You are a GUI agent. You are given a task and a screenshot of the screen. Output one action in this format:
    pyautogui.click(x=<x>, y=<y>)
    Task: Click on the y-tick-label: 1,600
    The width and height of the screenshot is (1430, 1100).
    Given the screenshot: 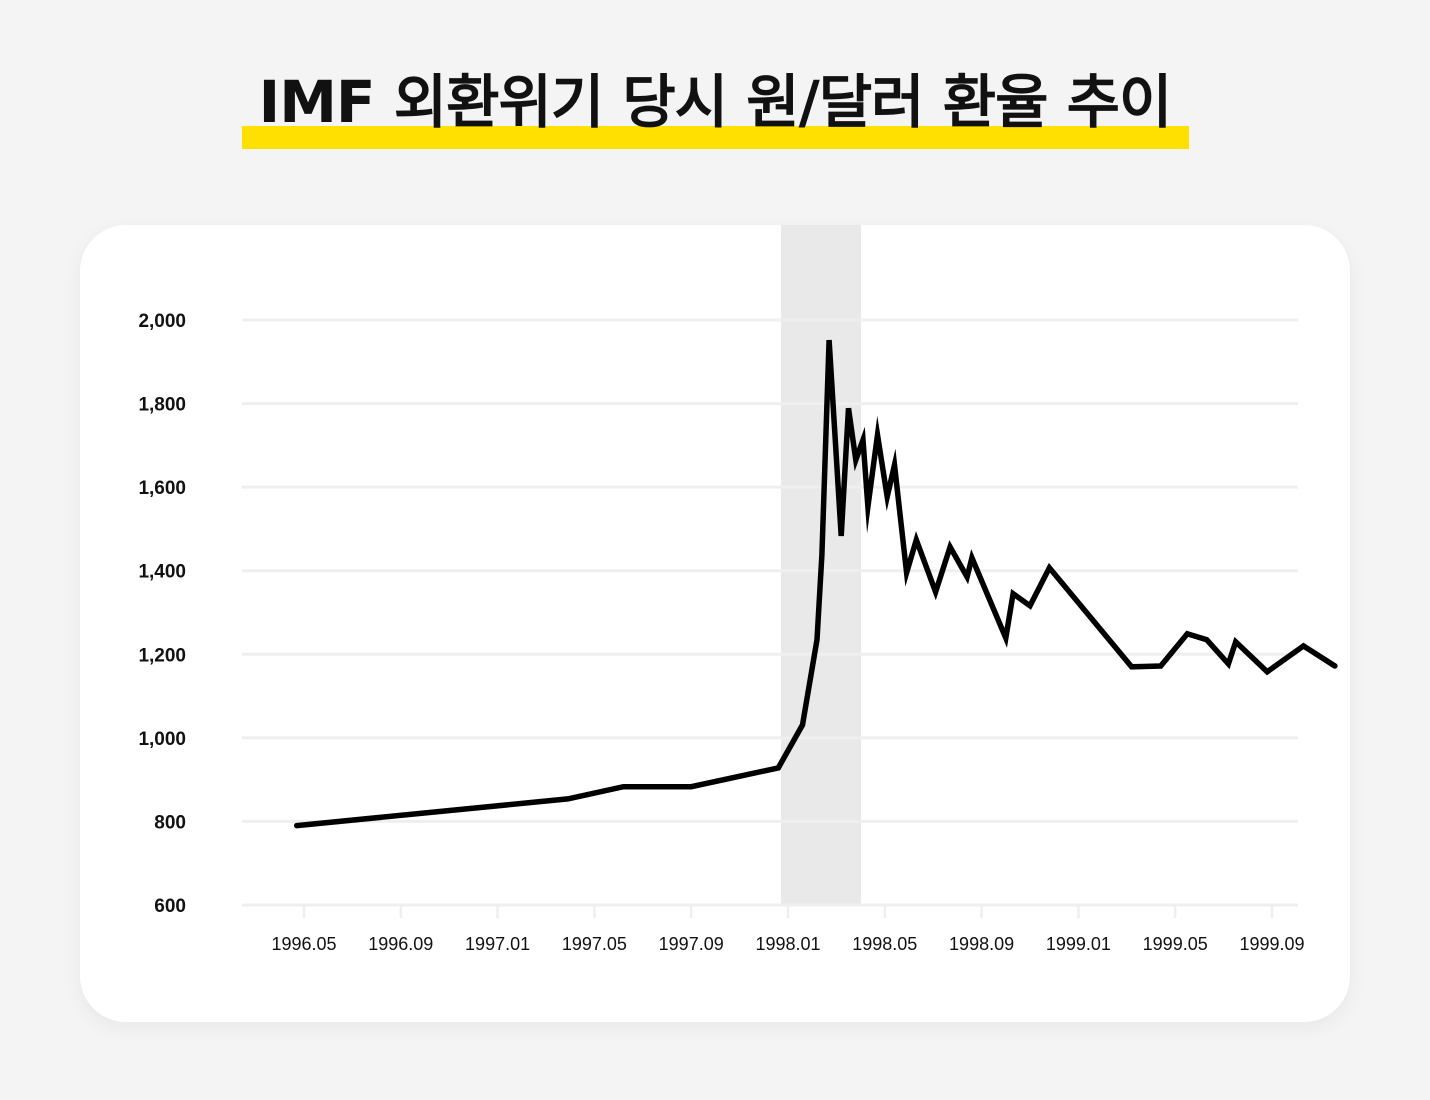 What is the action you would take?
    pyautogui.click(x=162, y=488)
    